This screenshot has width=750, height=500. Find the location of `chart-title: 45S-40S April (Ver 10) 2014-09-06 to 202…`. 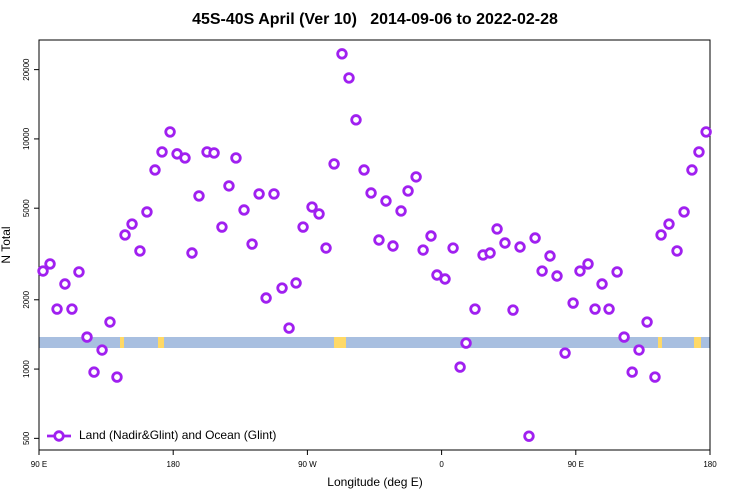

chart-title: 45S-40S April (Ver 10) 2014-09-06 to 202… is located at coordinates (375, 19).